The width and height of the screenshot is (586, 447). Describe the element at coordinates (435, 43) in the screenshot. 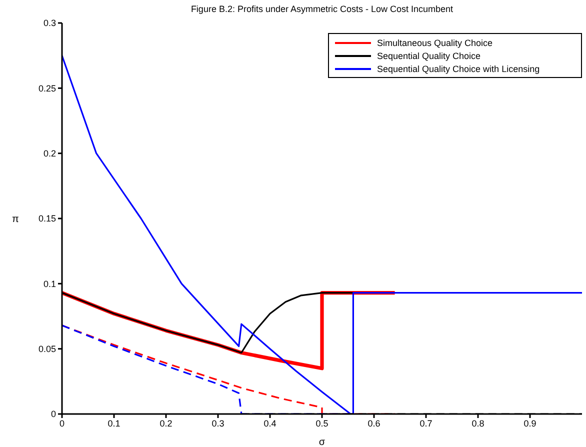

I see `legend-label: Simultaneous Quality Choice` at that location.